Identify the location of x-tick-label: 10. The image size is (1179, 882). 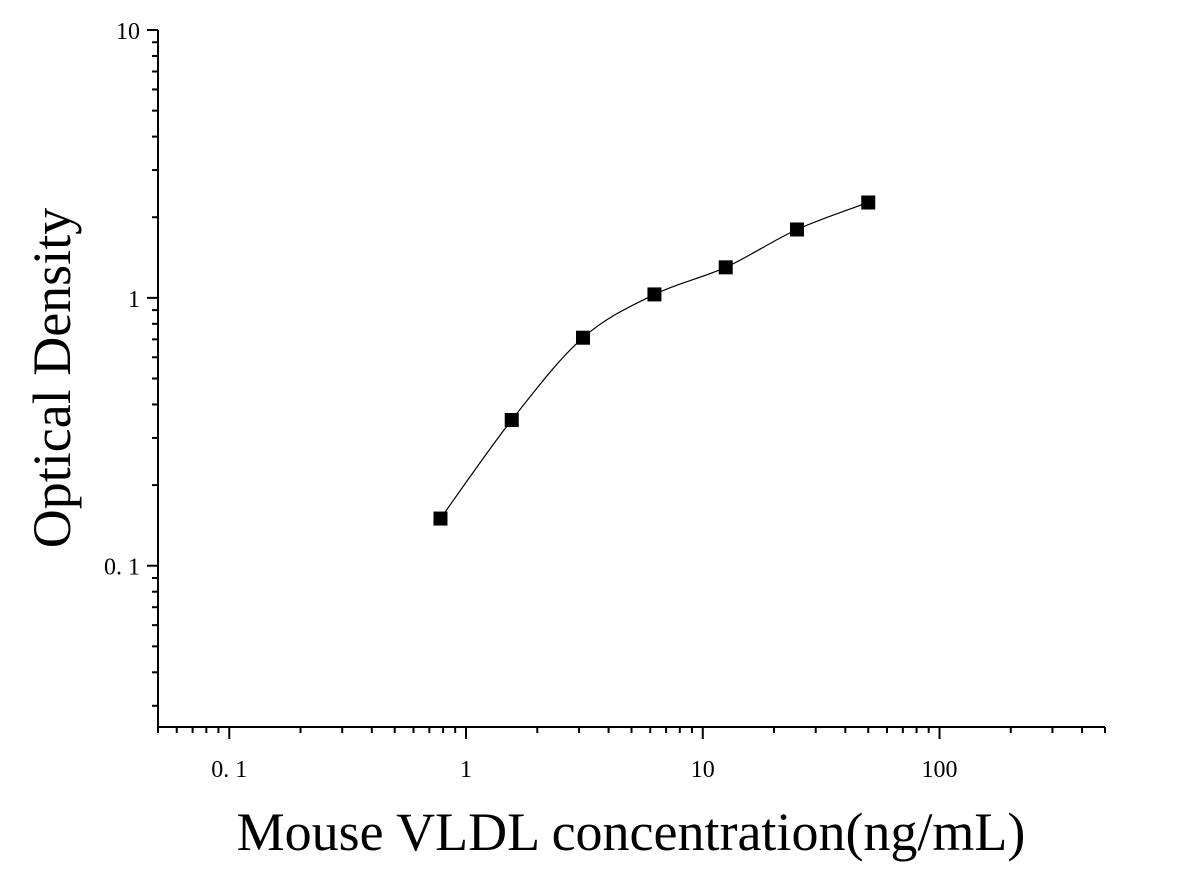
(703, 770).